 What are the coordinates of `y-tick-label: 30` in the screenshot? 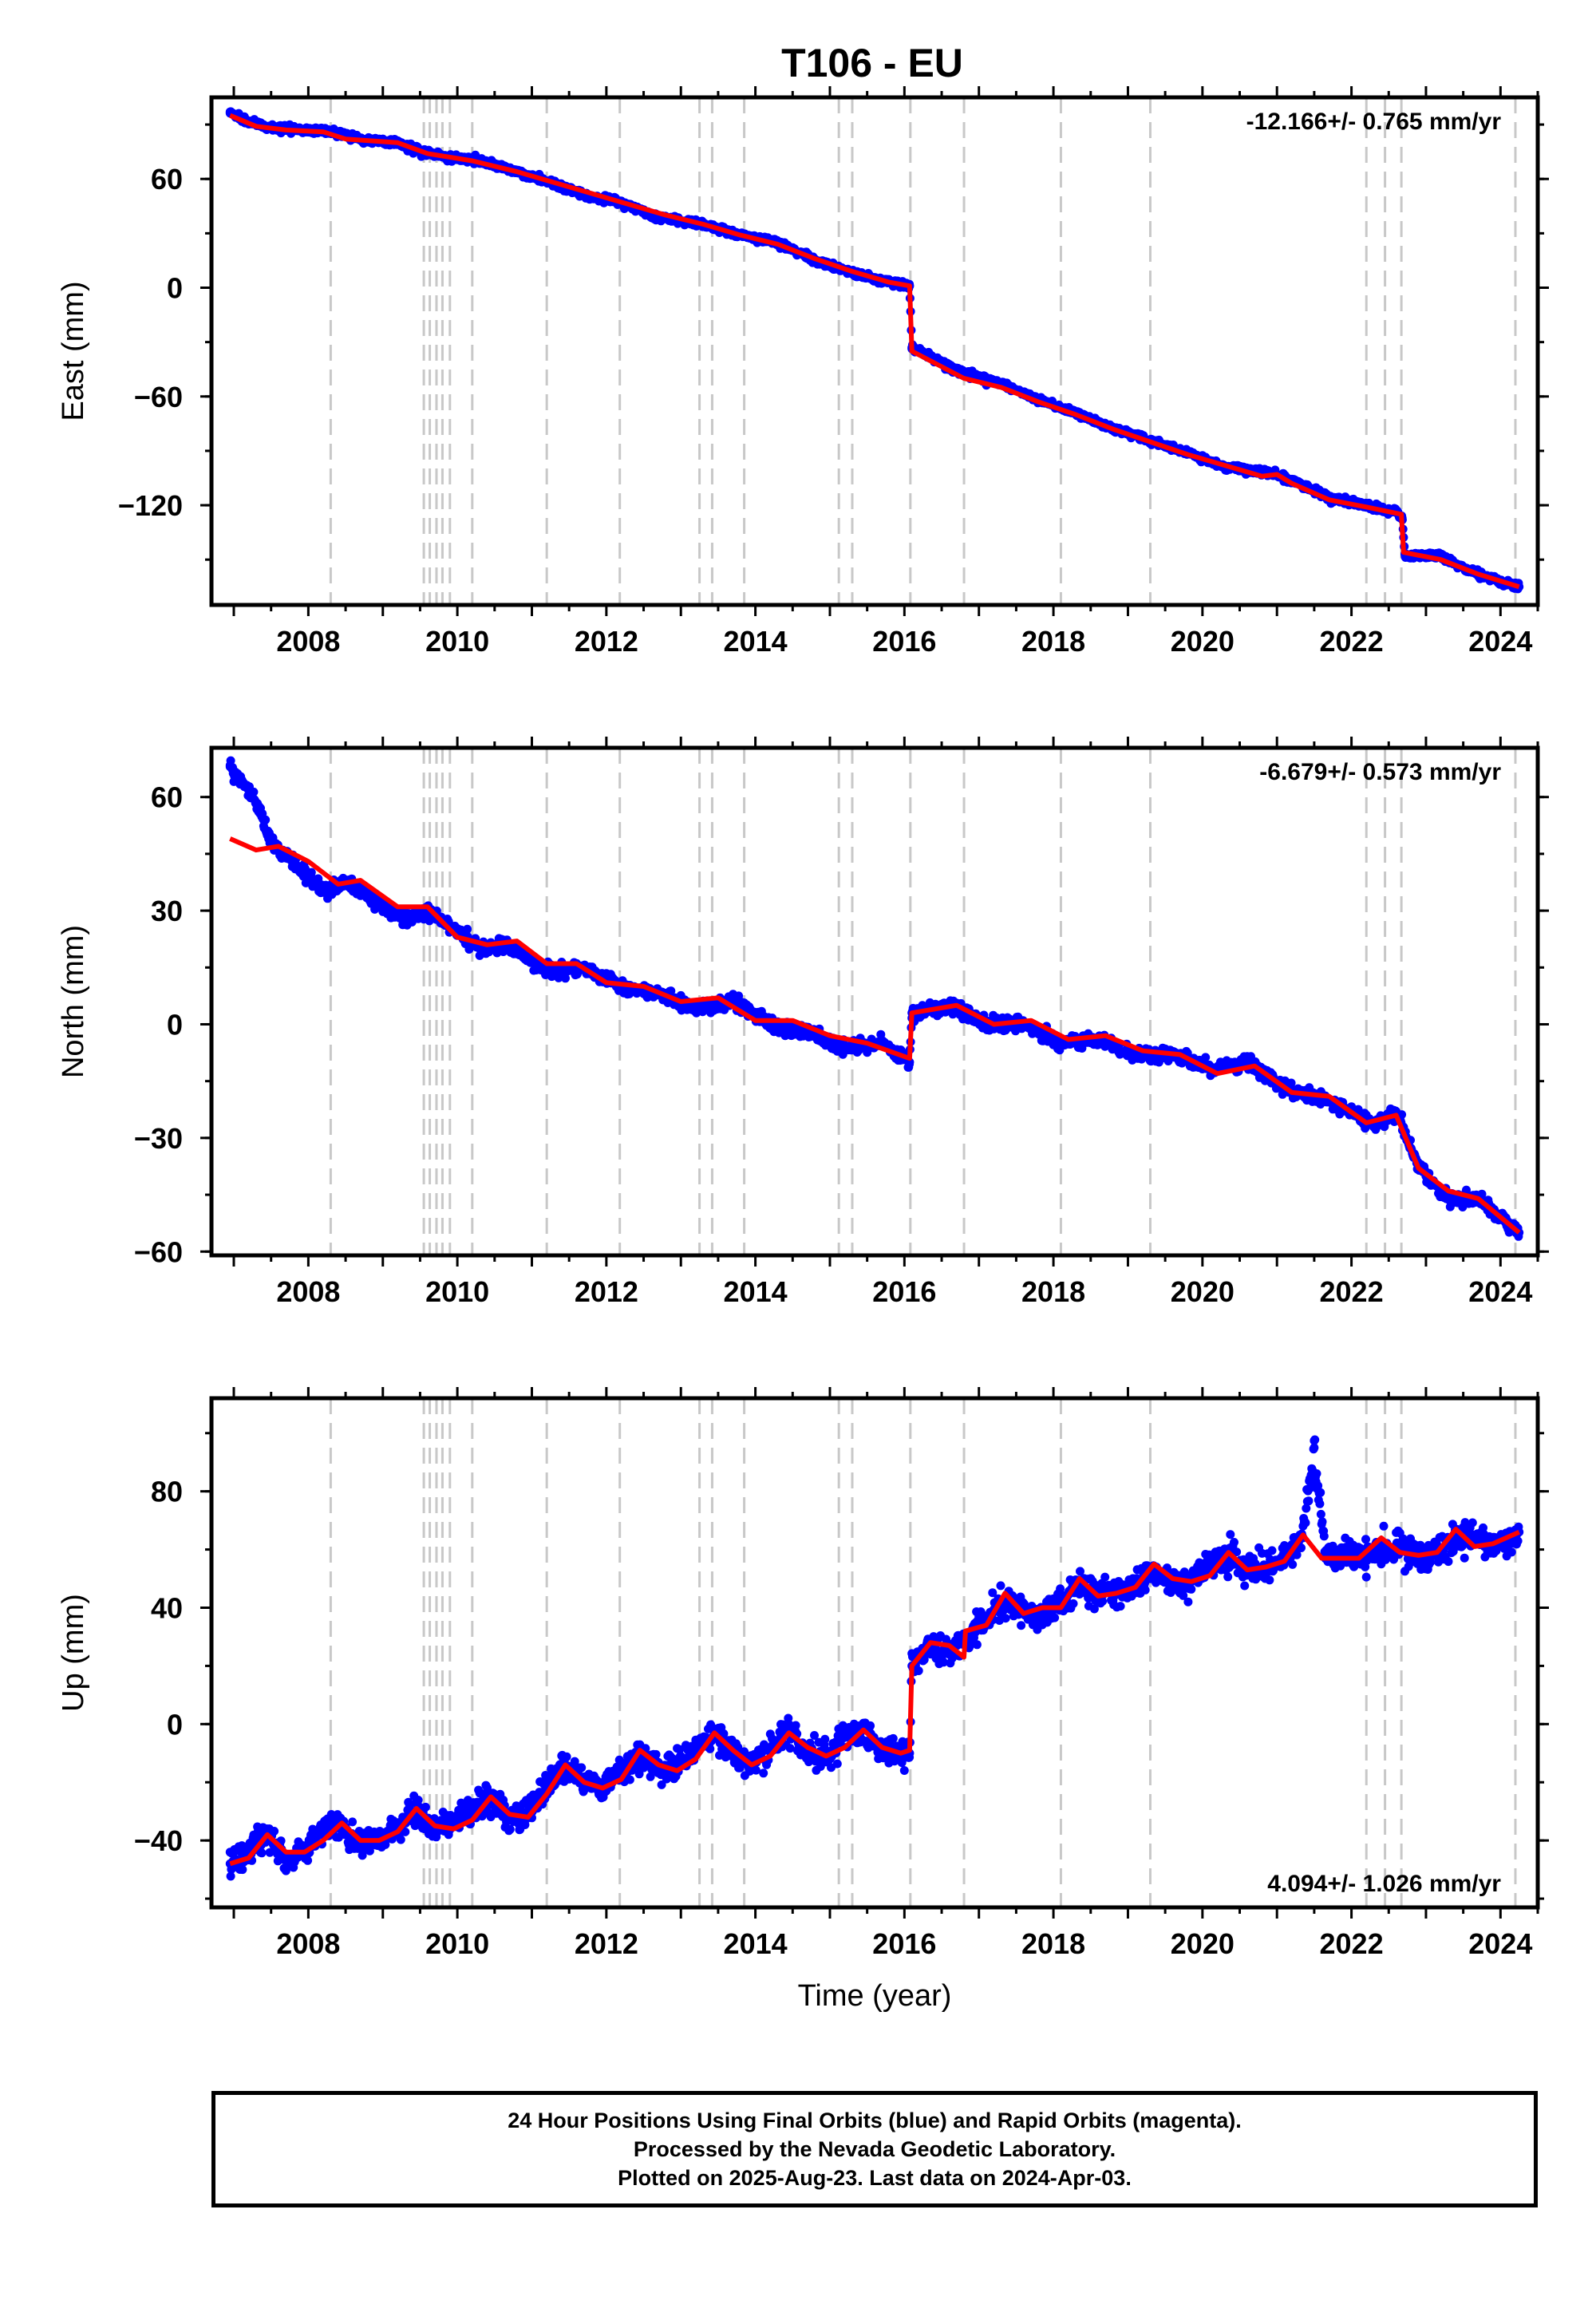 It's located at (167, 911).